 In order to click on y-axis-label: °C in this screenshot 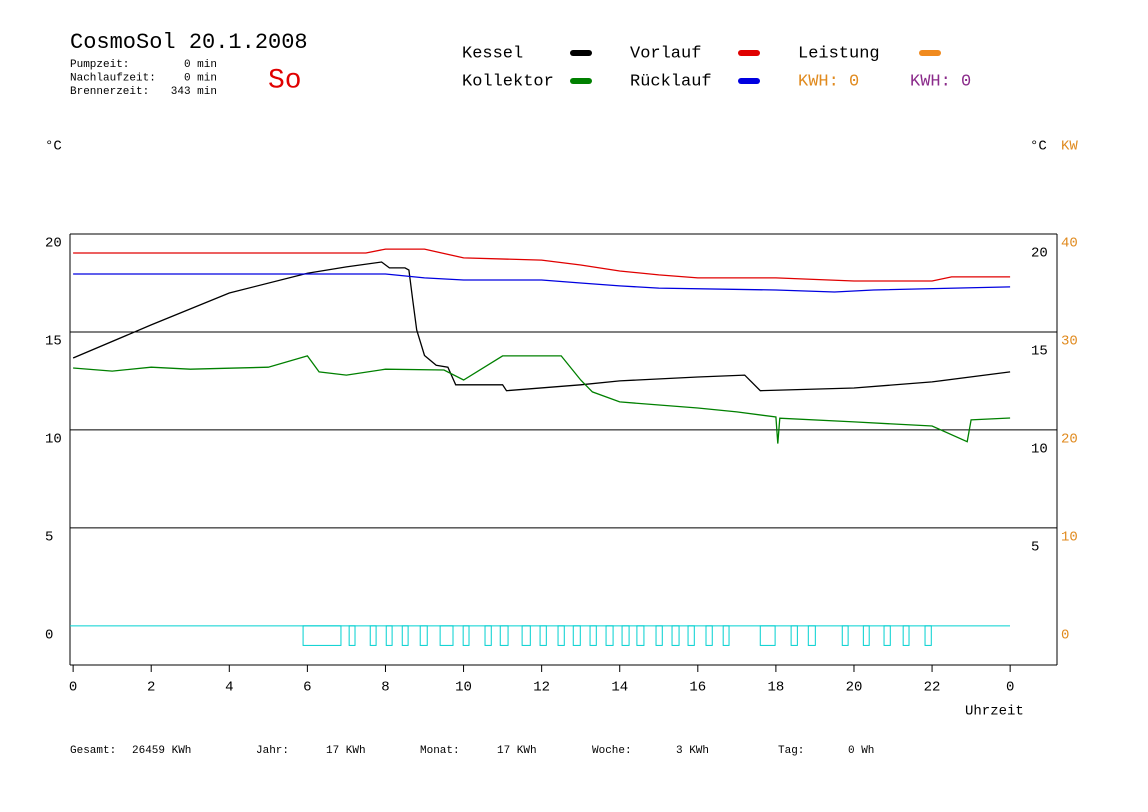, I will do `click(53, 147)`.